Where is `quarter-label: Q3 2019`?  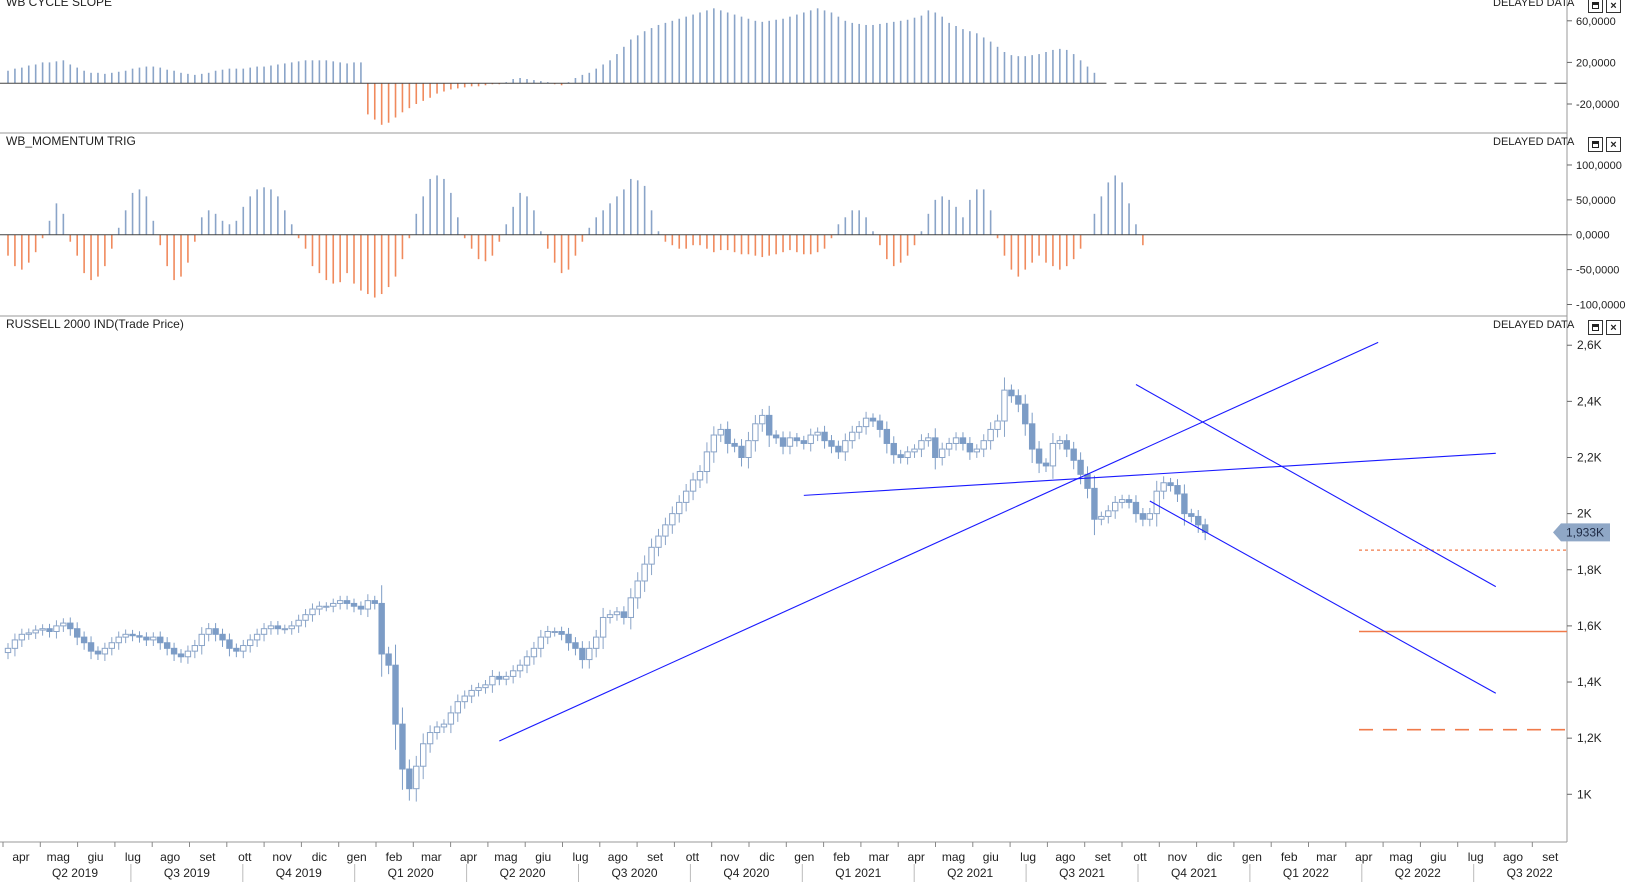
quarter-label: Q3 2019 is located at coordinates (187, 873).